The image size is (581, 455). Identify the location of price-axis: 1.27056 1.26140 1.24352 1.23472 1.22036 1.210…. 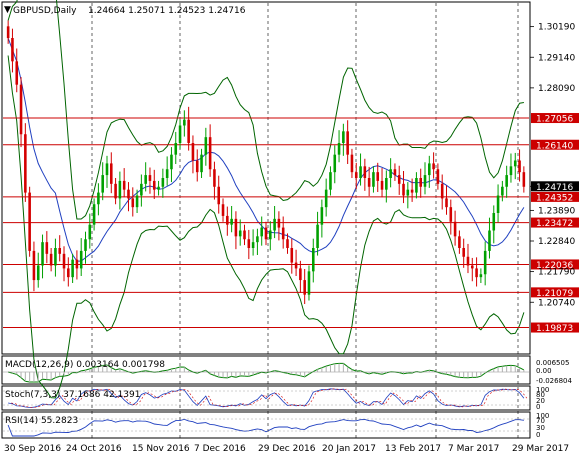
(554, 178).